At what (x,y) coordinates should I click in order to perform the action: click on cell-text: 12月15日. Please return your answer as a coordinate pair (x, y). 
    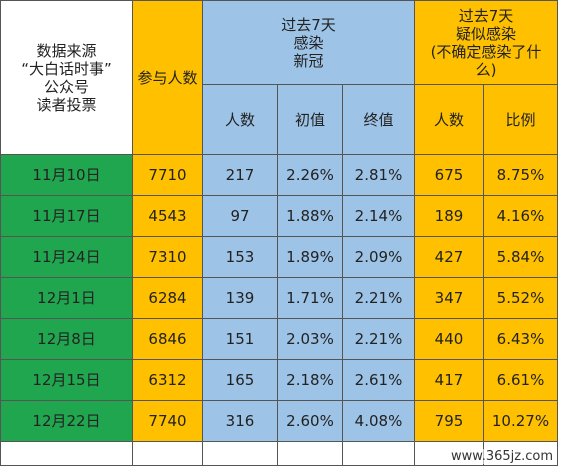
    Looking at the image, I should click on (66, 380).